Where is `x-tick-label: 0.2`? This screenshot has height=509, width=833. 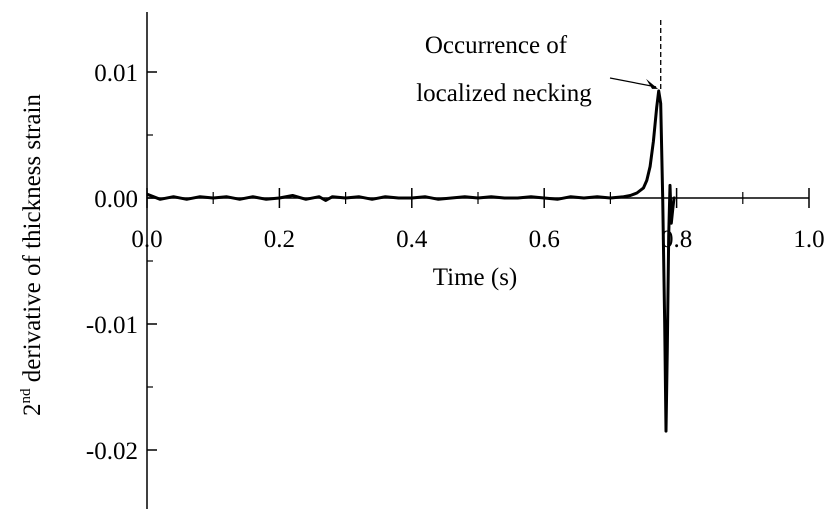 x-tick-label: 0.2 is located at coordinates (279, 239).